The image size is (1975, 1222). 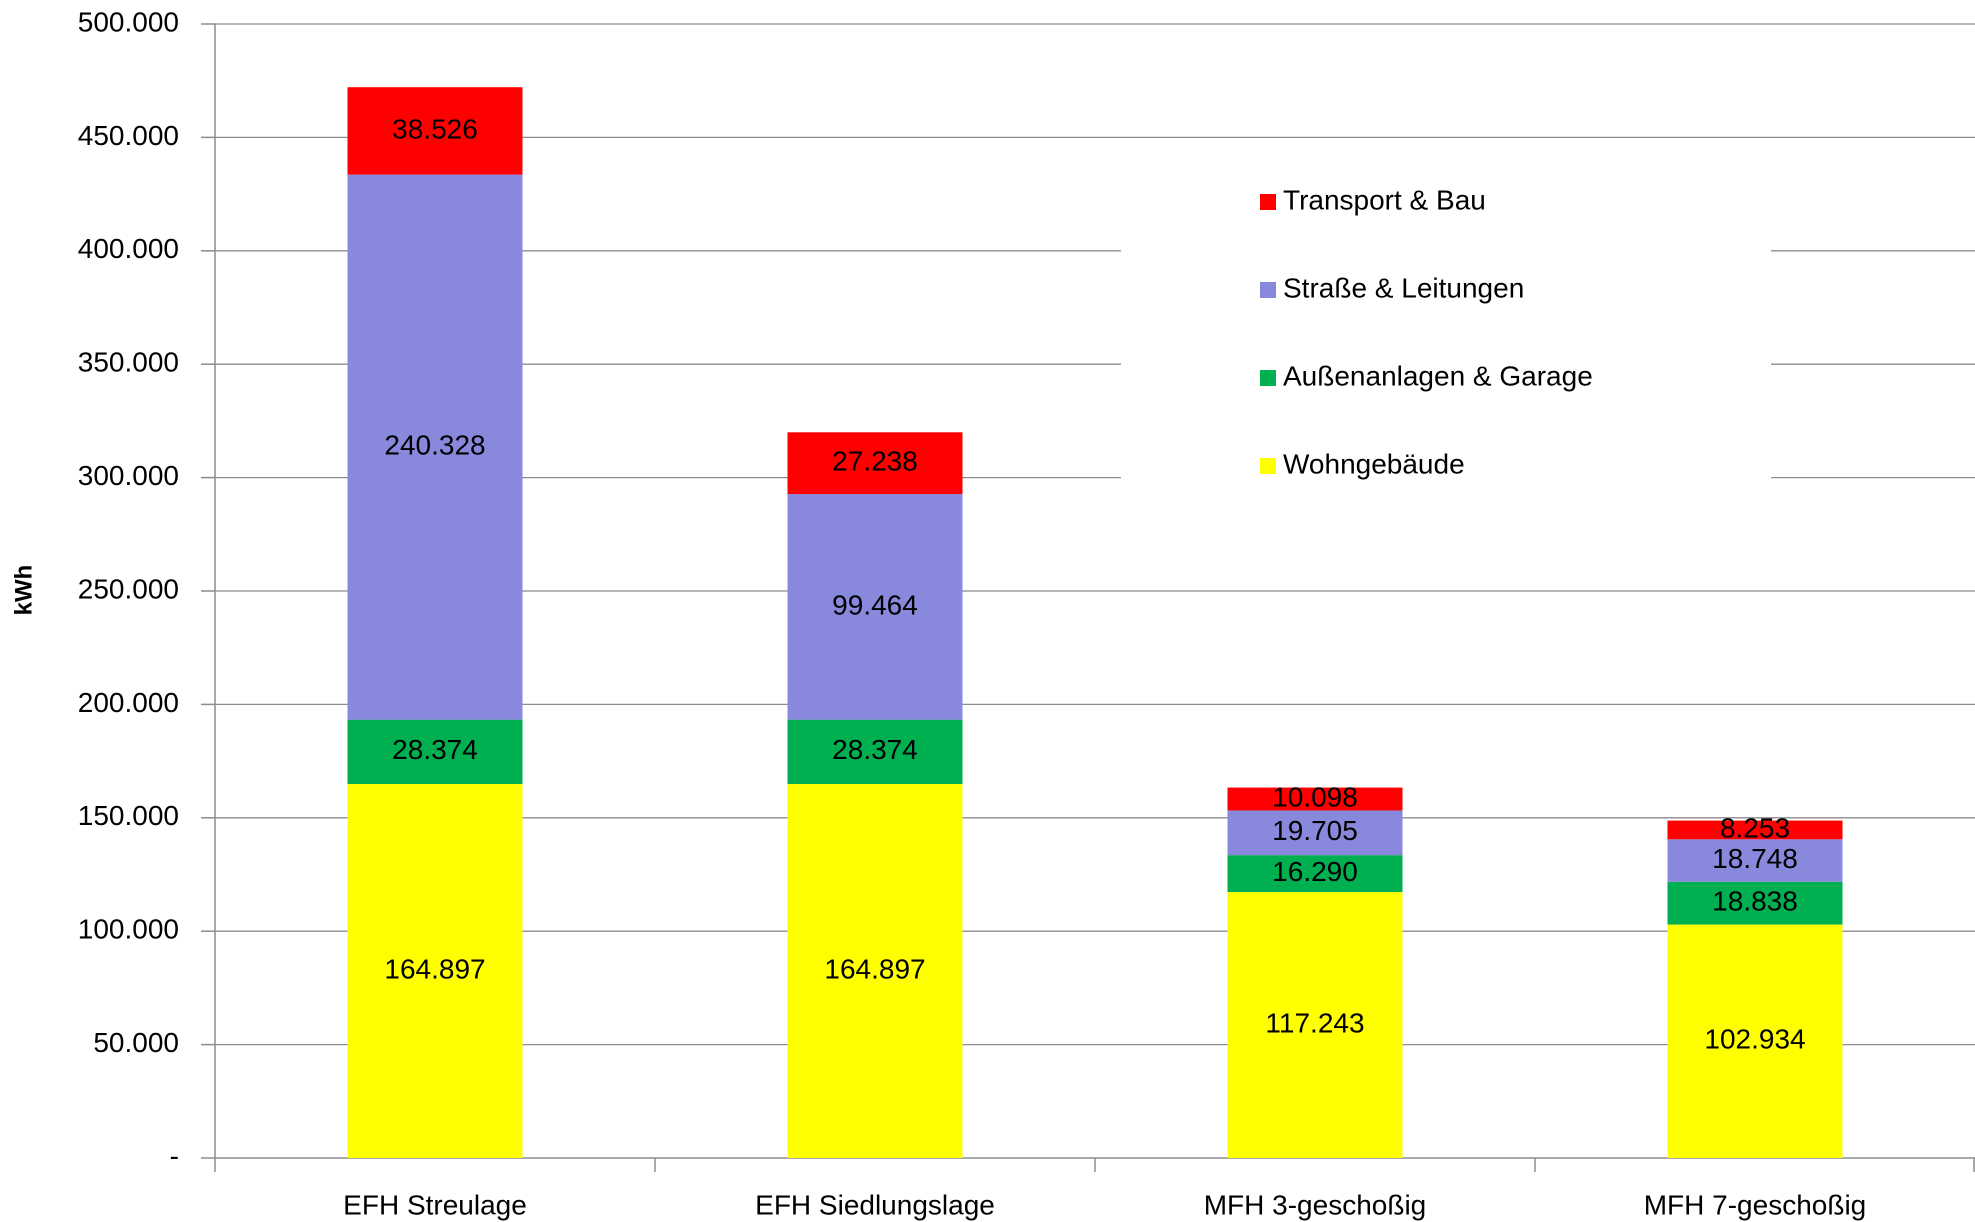 I want to click on data-label: 8.253, so click(x=1755, y=827).